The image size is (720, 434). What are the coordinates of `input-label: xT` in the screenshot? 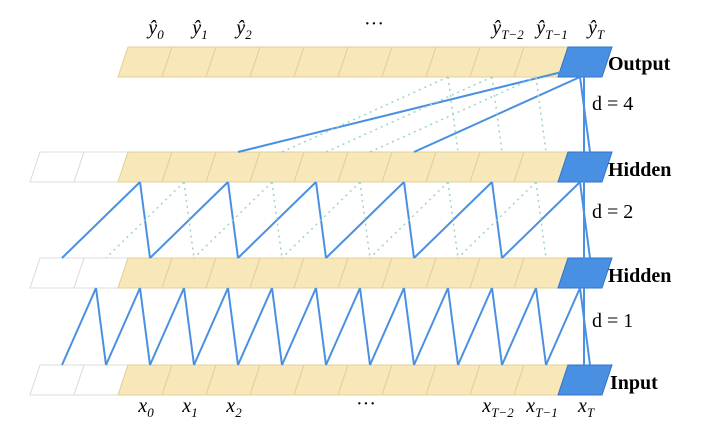 It's located at (586, 407).